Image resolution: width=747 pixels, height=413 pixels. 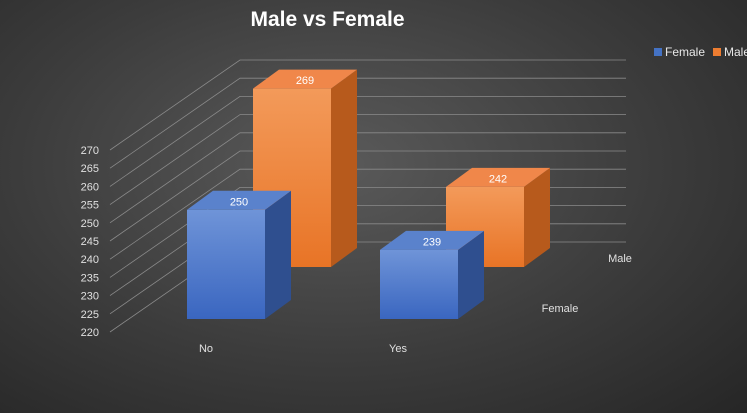 What do you see at coordinates (90, 315) in the screenshot?
I see `y-tick-label: 225` at bounding box center [90, 315].